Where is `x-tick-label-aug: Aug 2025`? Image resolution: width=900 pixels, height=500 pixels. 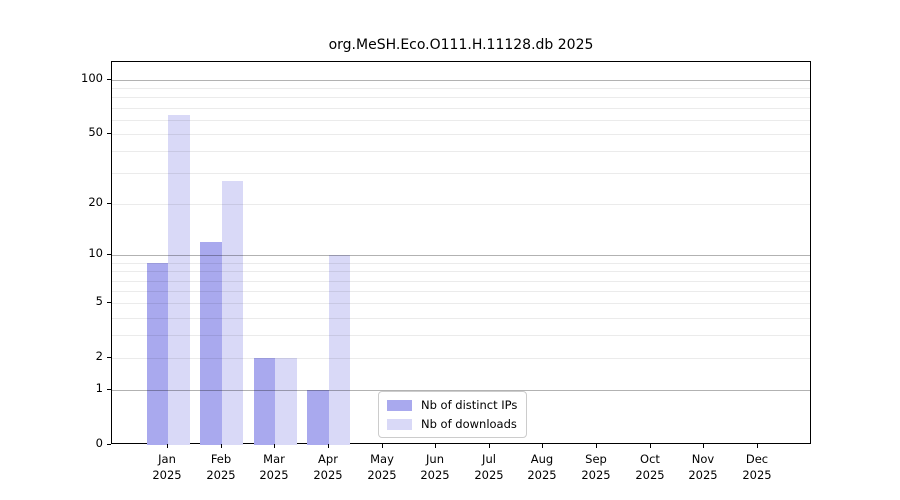 x-tick-label-aug: Aug 2025 is located at coordinates (542, 467).